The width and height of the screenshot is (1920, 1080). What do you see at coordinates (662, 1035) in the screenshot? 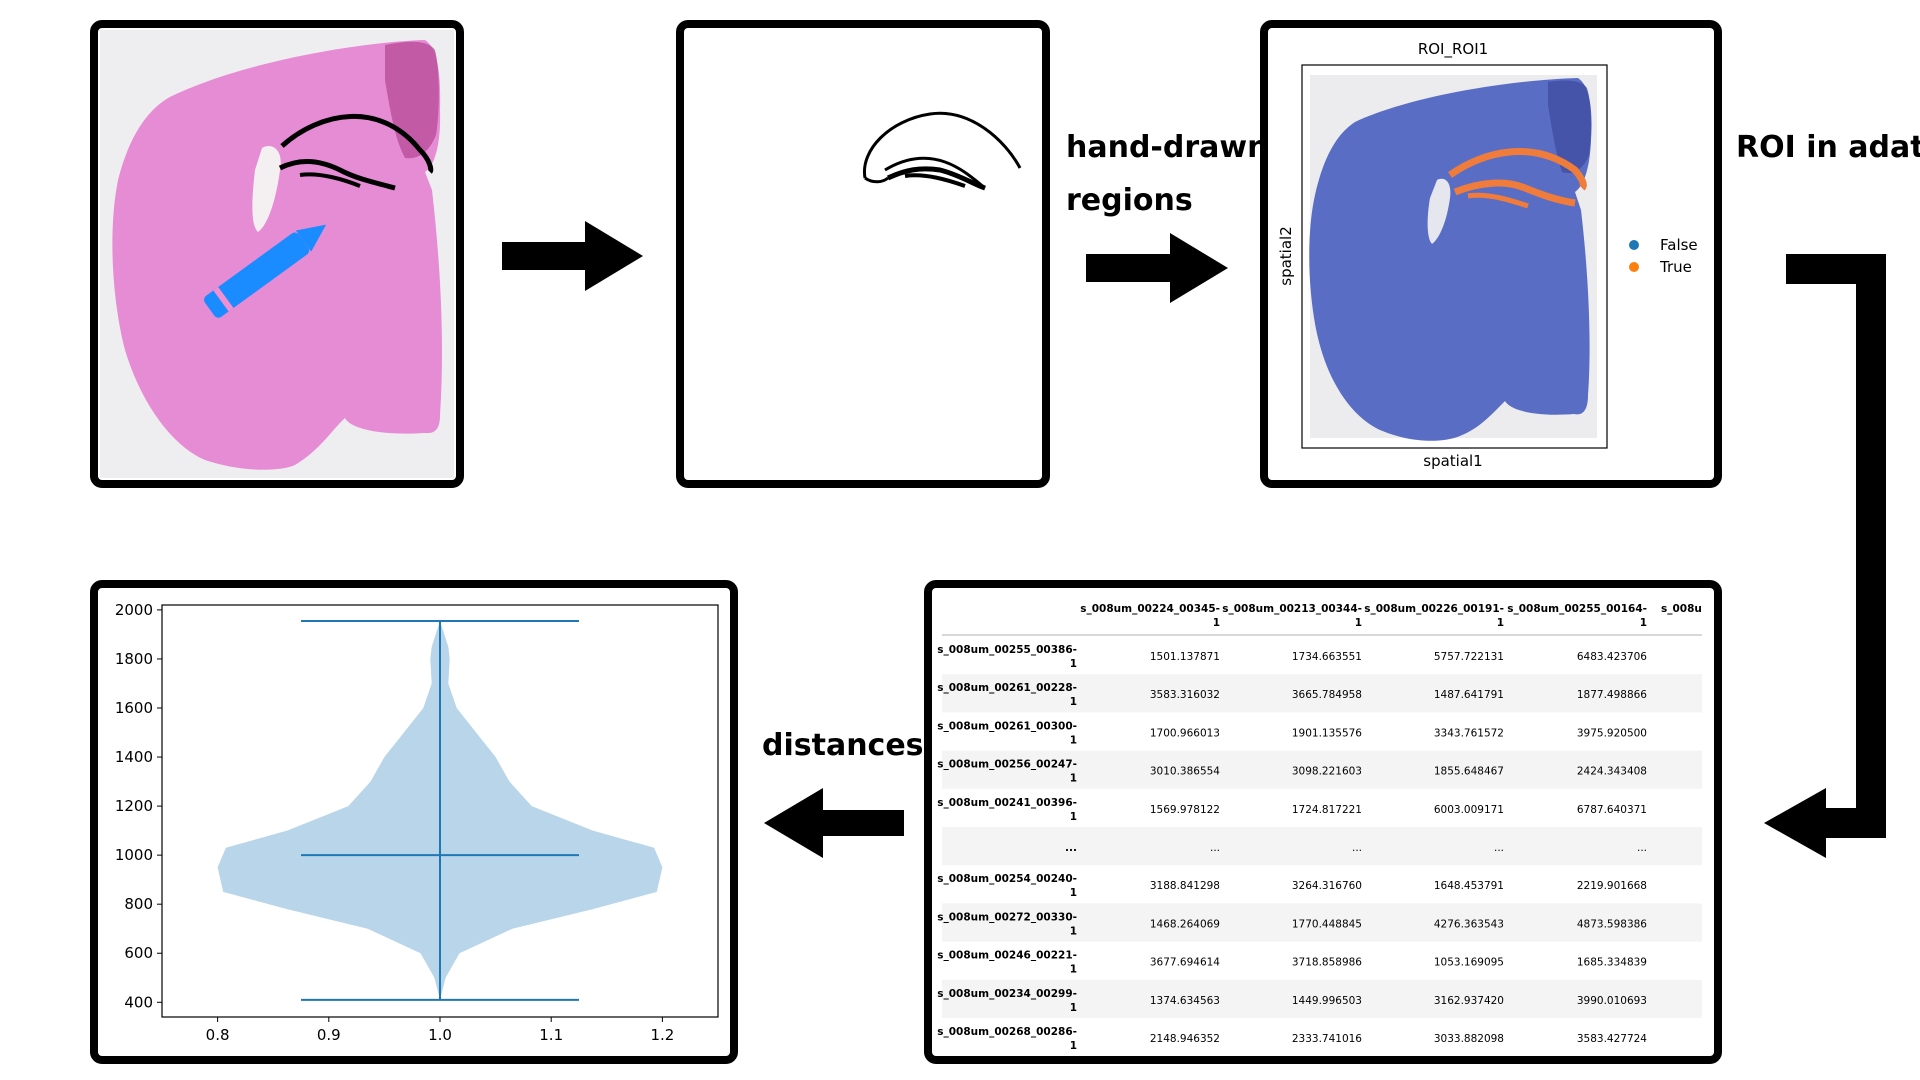
I see `x-tick-label: 1.2` at bounding box center [662, 1035].